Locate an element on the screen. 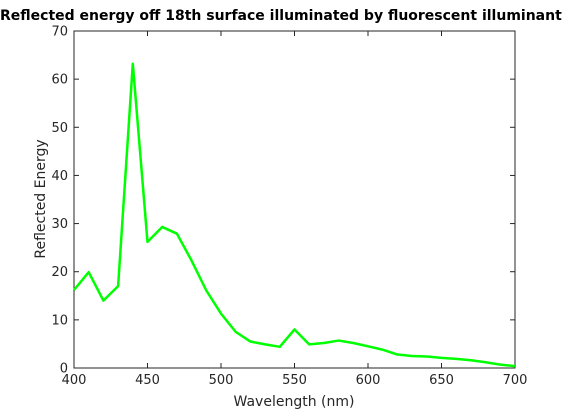  y-axis-label: Reflected Energy is located at coordinates (41, 198).